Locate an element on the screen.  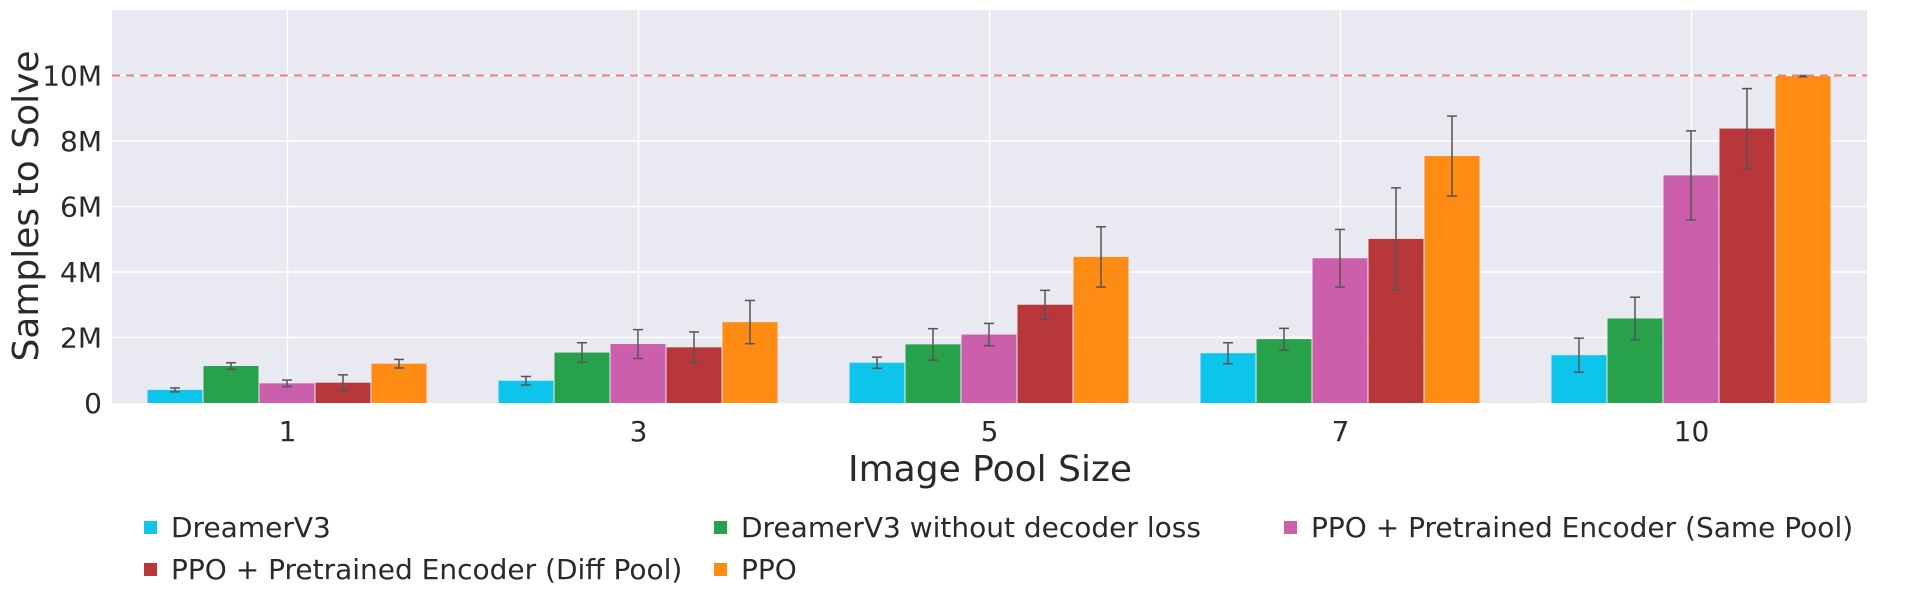
legend-item-dreamerv3: DreamerV3 is located at coordinates (429, 527).